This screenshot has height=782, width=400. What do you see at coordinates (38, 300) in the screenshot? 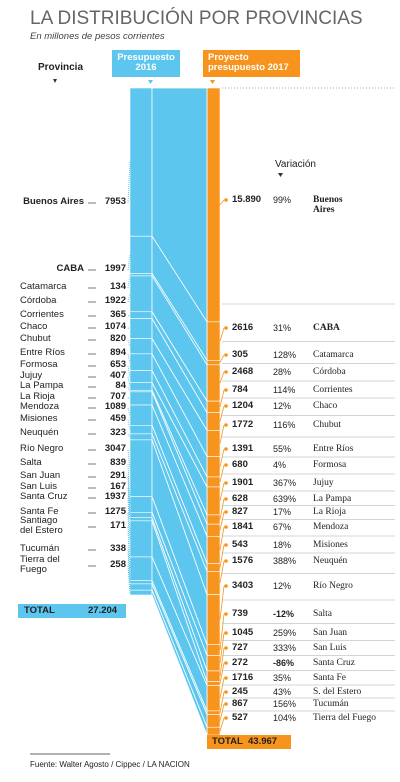
I see `category-label: Córdoba` at bounding box center [38, 300].